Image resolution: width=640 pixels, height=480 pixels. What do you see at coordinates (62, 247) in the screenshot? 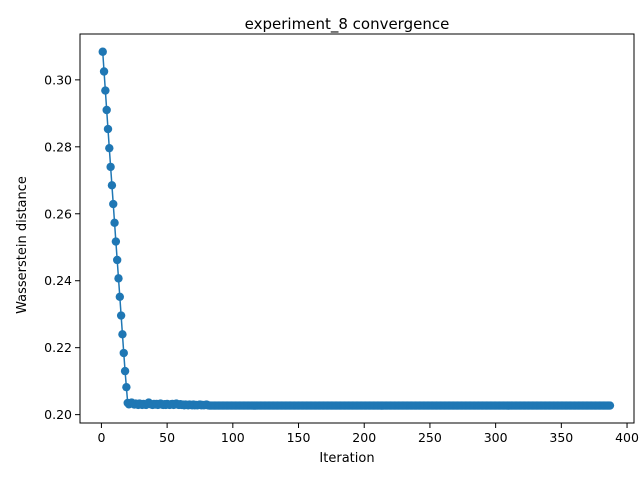
I see `y-axis-ticks: 0.20 0.22 0.24 0.26 0.28 0.30` at bounding box center [62, 247].